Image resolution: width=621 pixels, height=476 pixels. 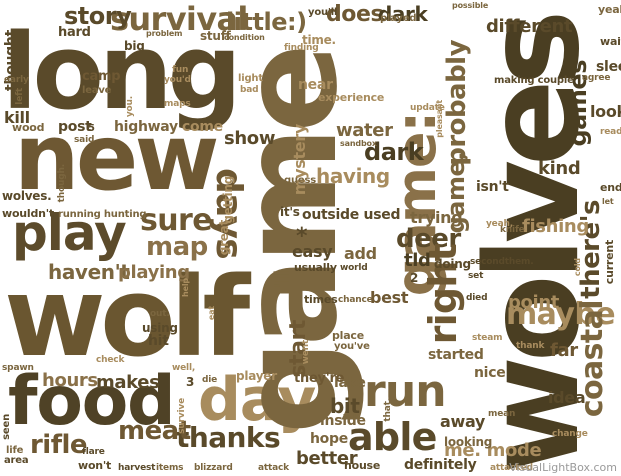 What do you see at coordinates (499, 224) in the screenshot?
I see `word-yeah2: yeah,` at bounding box center [499, 224].